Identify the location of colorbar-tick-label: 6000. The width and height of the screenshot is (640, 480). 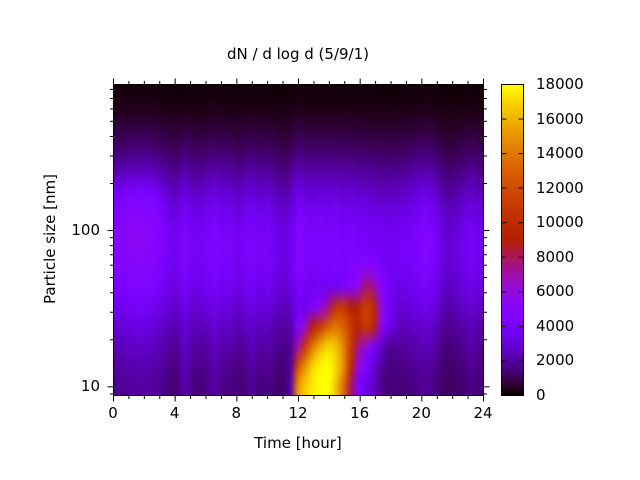
(555, 291).